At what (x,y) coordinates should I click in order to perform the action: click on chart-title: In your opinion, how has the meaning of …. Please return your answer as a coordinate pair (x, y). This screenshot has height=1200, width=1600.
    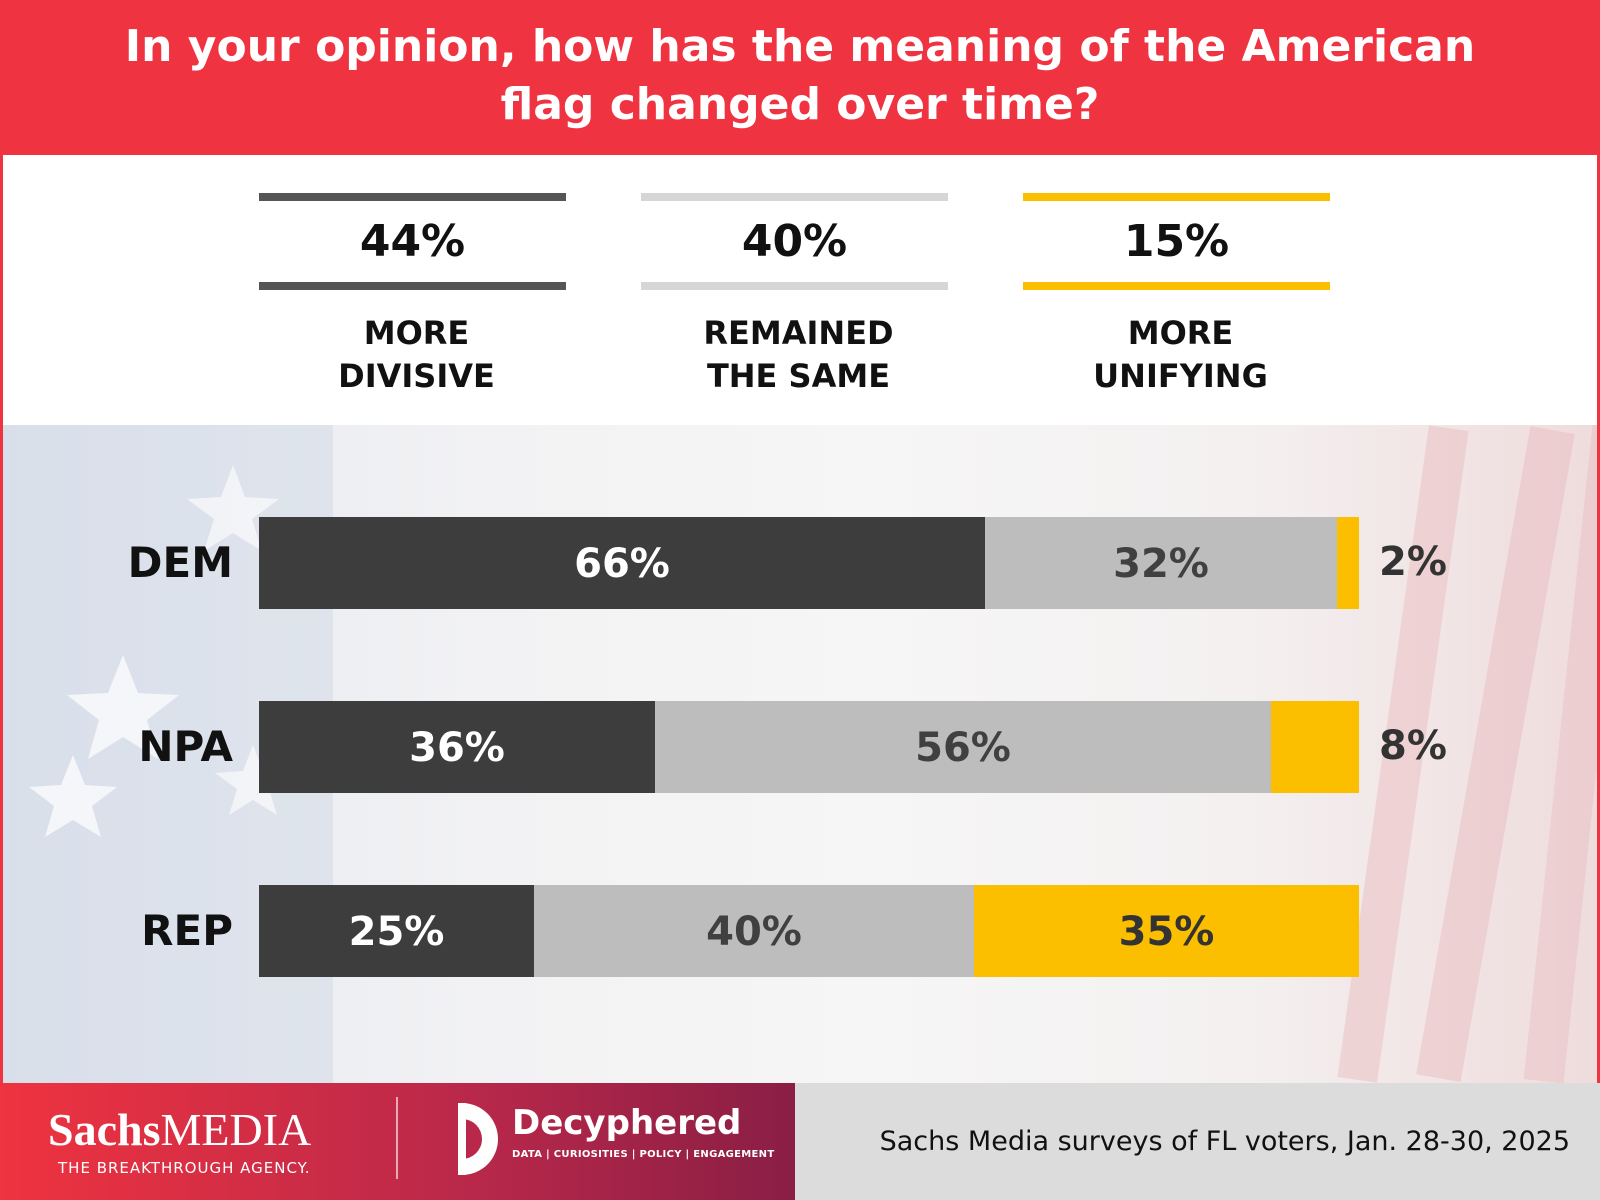
    Looking at the image, I should click on (800, 75).